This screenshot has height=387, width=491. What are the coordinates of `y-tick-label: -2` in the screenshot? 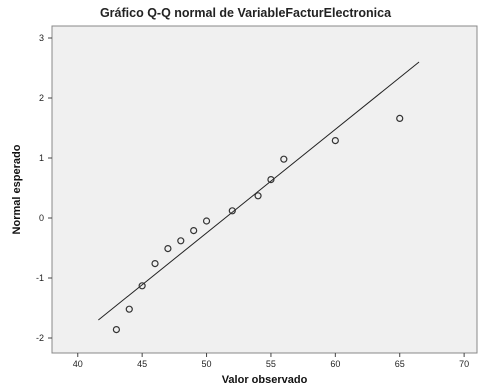 It's located at (40, 338).